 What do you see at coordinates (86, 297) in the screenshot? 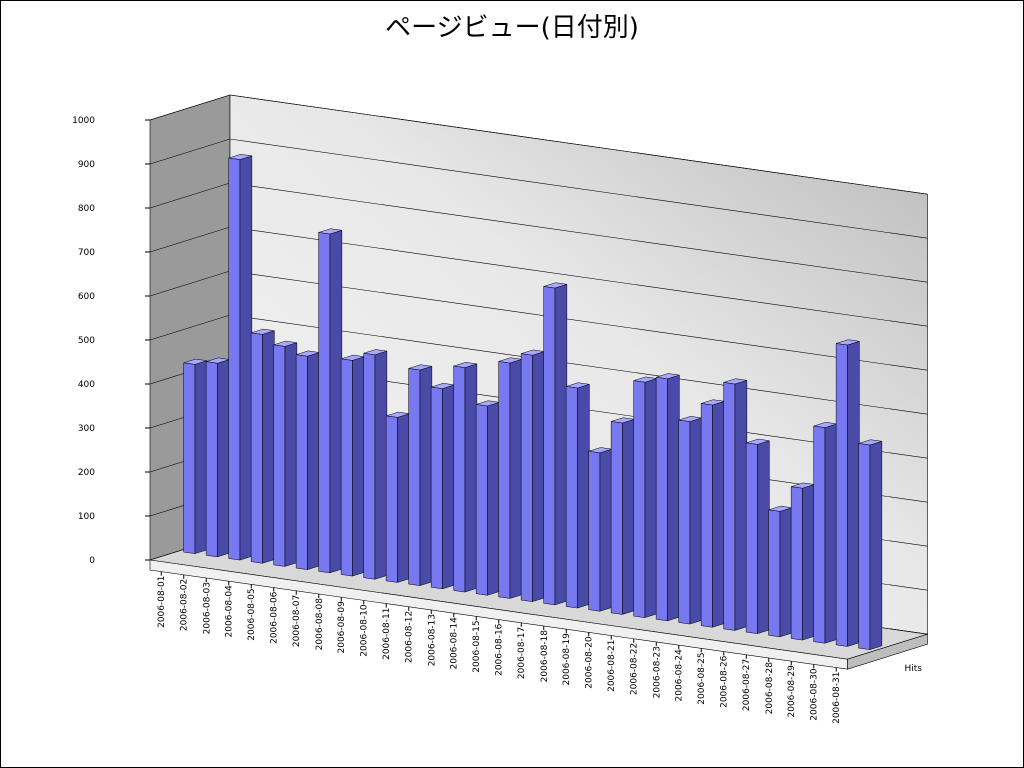
I see `y-tick-label: 600` at bounding box center [86, 297].